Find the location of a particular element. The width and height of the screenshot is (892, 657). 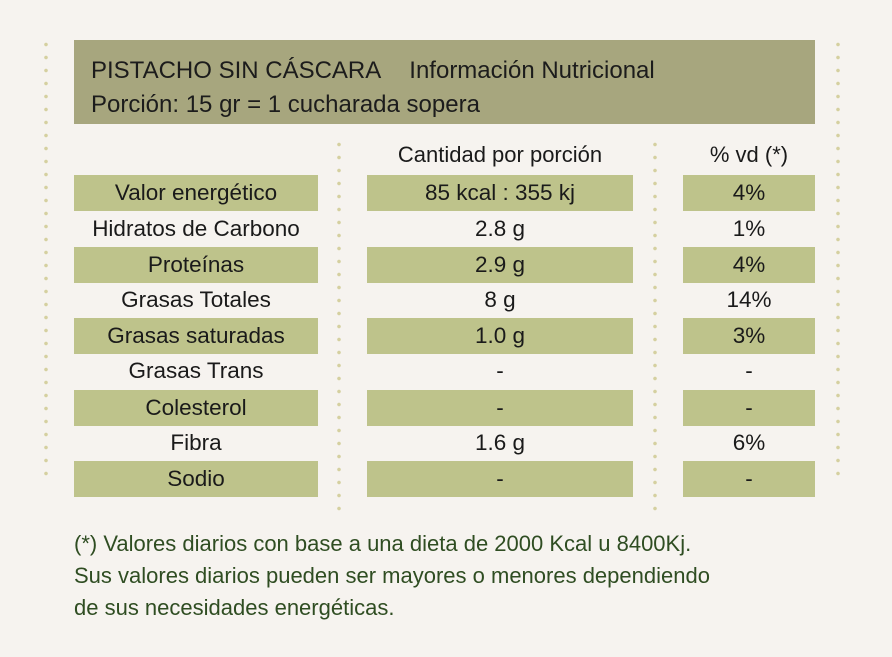

dotted-border-right is located at coordinates (838, 261).